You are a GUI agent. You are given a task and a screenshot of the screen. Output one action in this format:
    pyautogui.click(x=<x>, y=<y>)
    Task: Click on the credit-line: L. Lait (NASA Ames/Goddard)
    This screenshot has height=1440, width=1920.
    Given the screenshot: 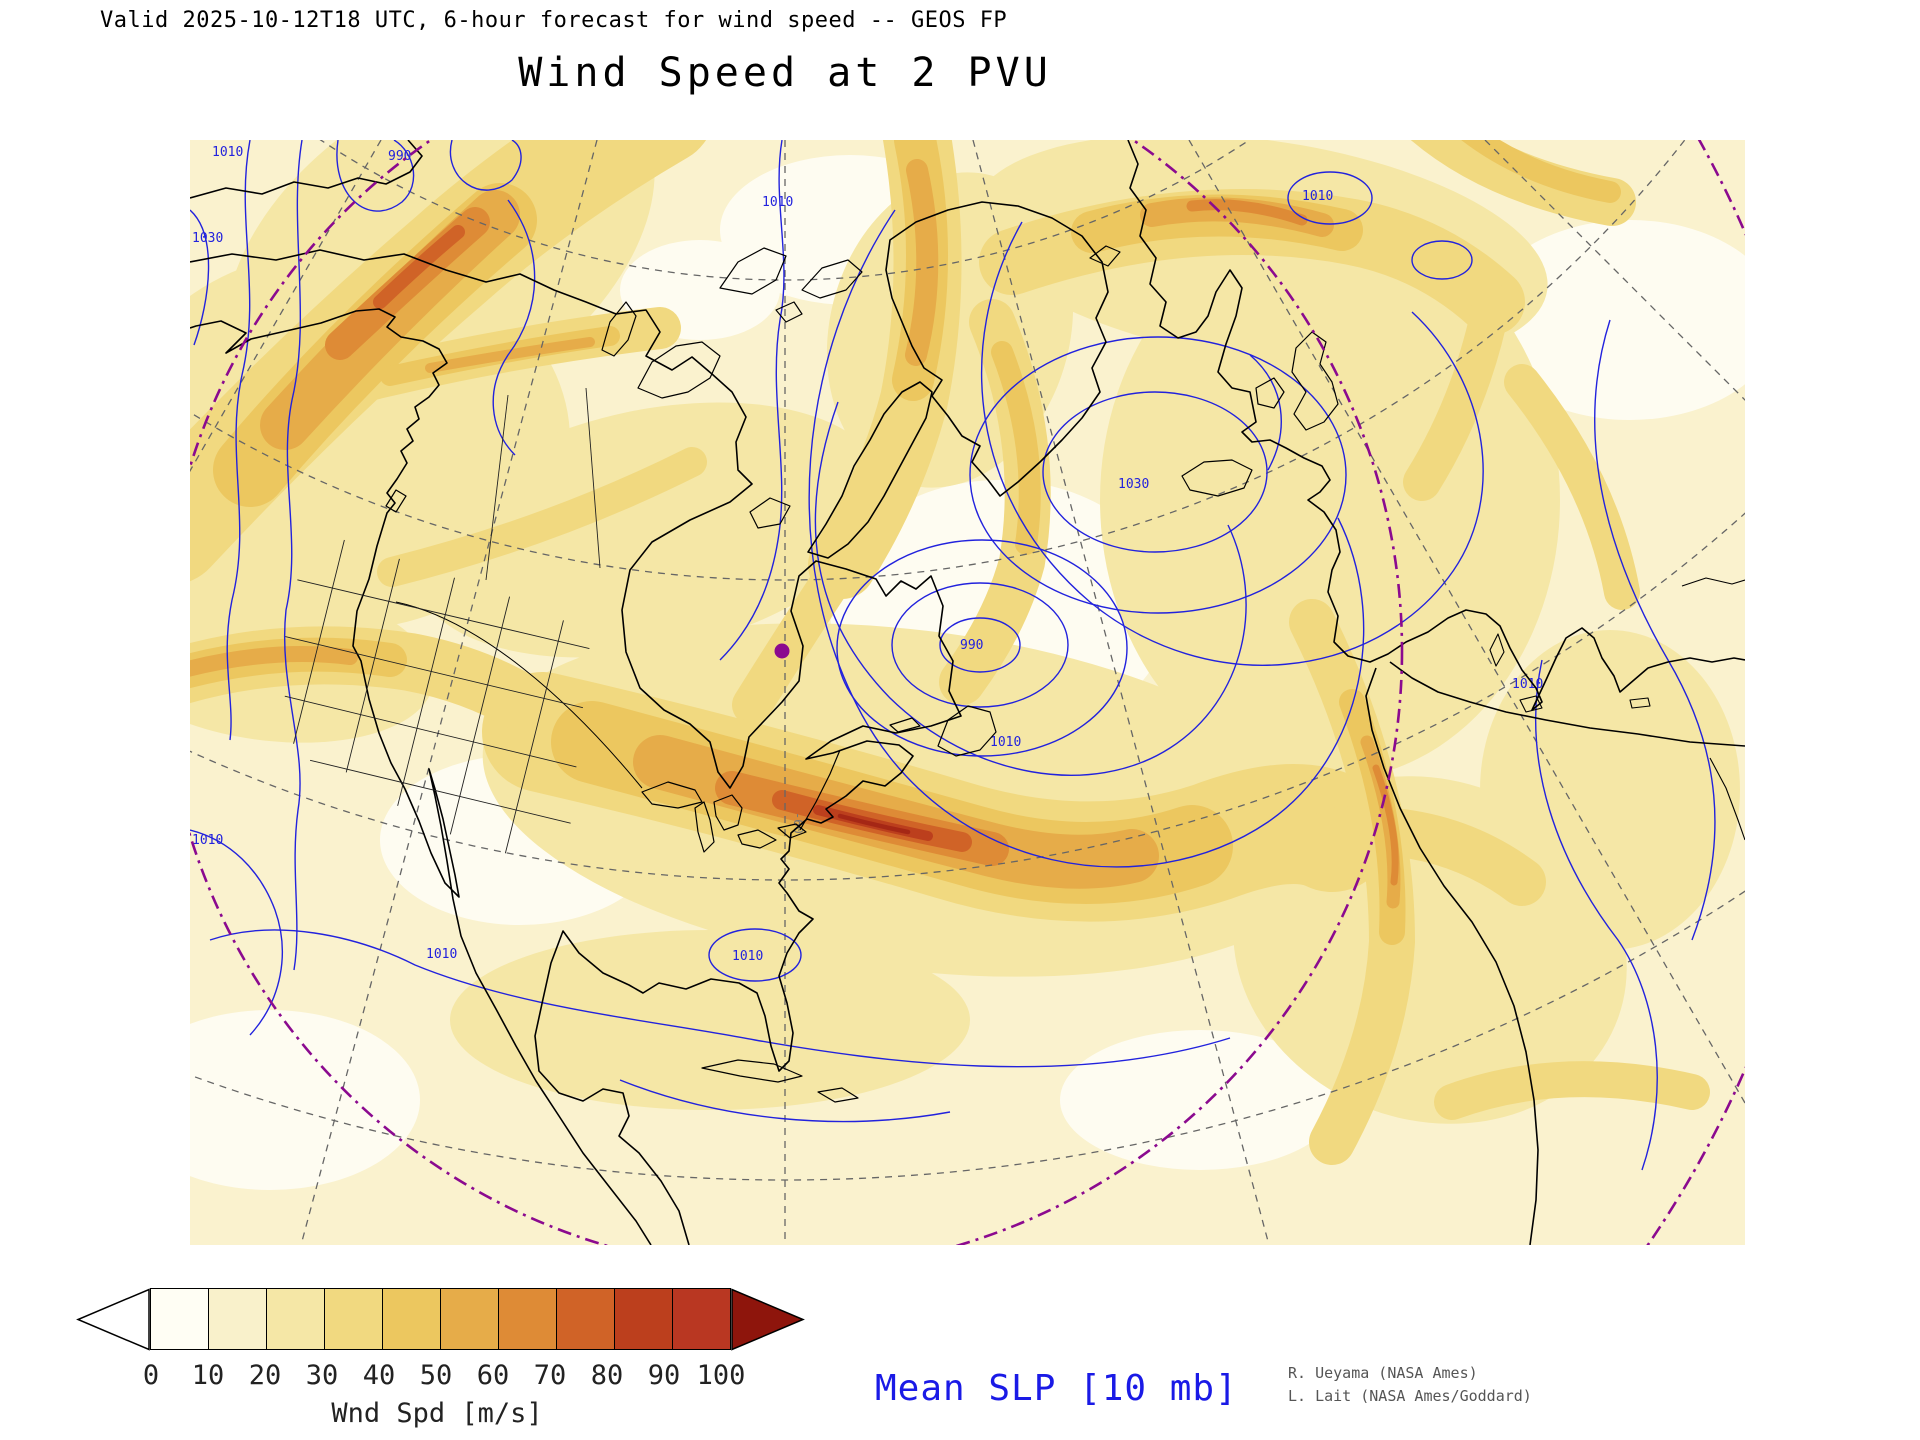 What is the action you would take?
    pyautogui.click(x=1410, y=1396)
    